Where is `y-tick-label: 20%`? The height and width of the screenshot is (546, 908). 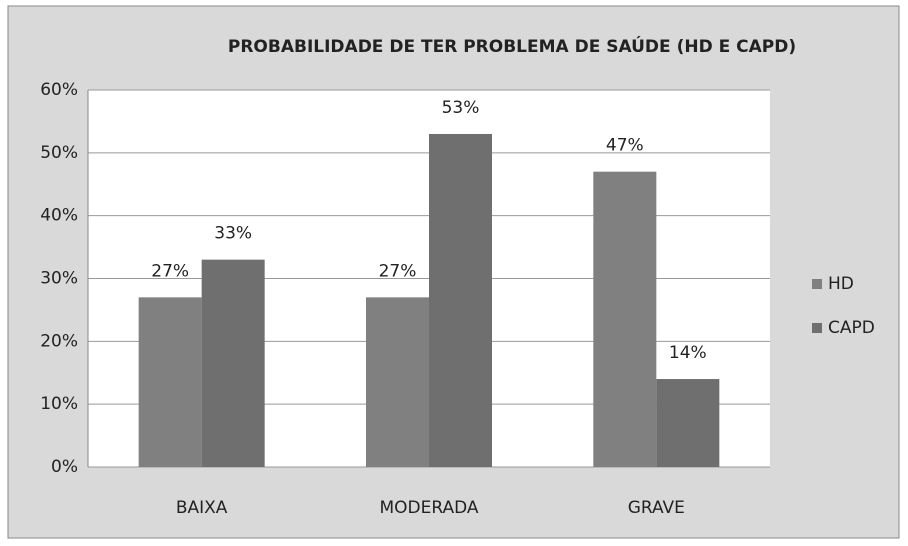
y-tick-label: 20% is located at coordinates (59, 341).